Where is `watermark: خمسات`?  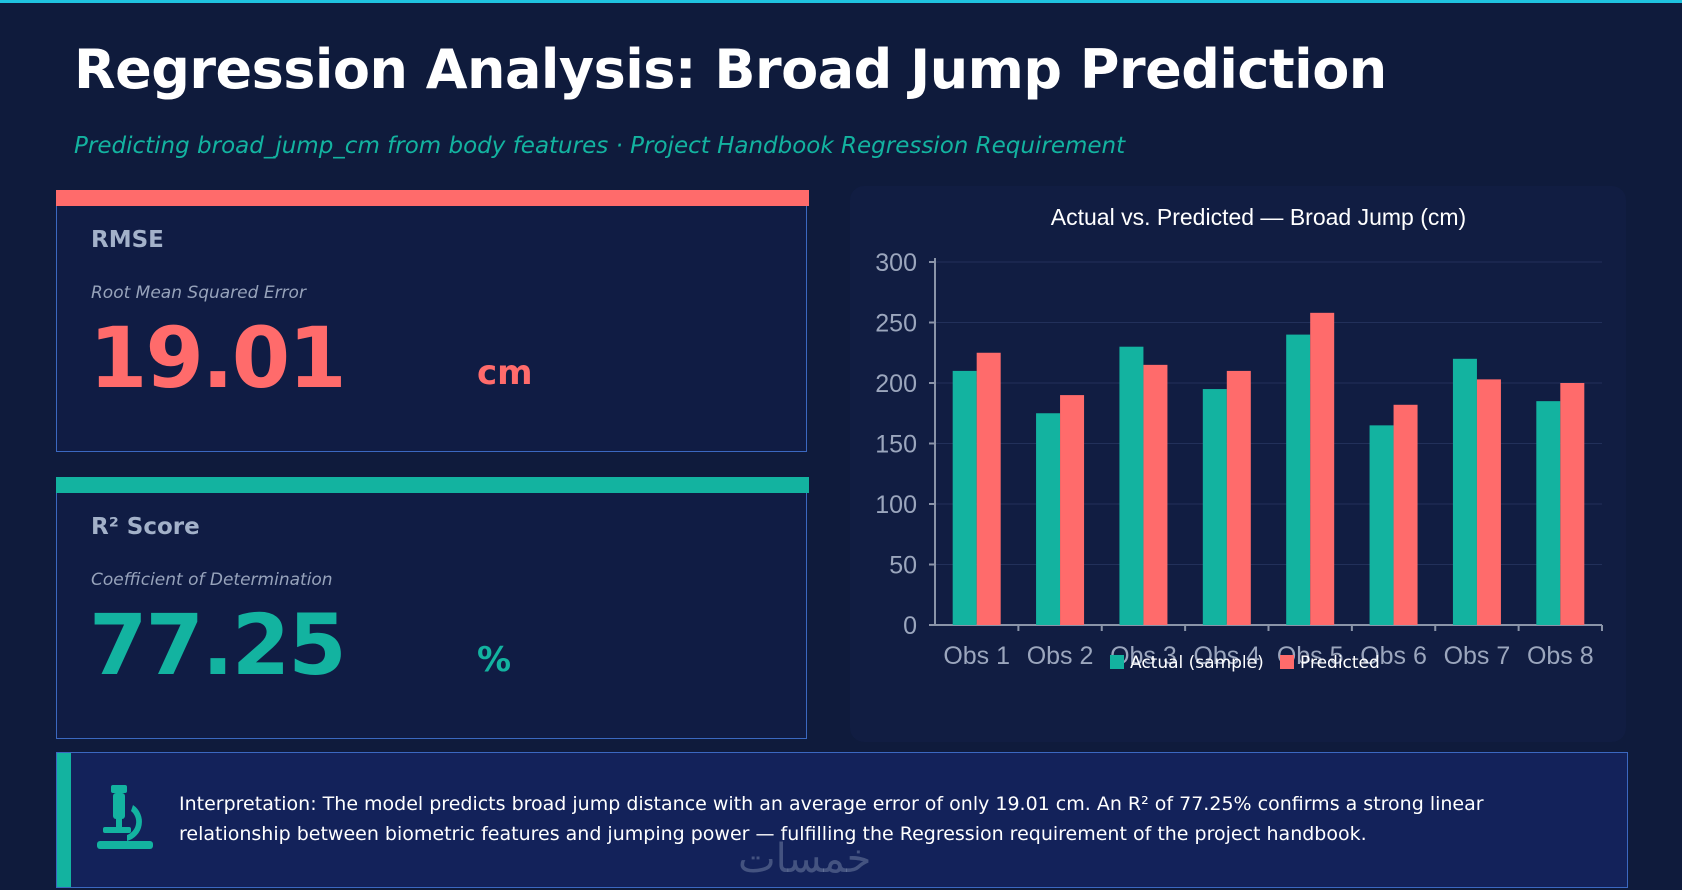 watermark: خمسات is located at coordinates (805, 859).